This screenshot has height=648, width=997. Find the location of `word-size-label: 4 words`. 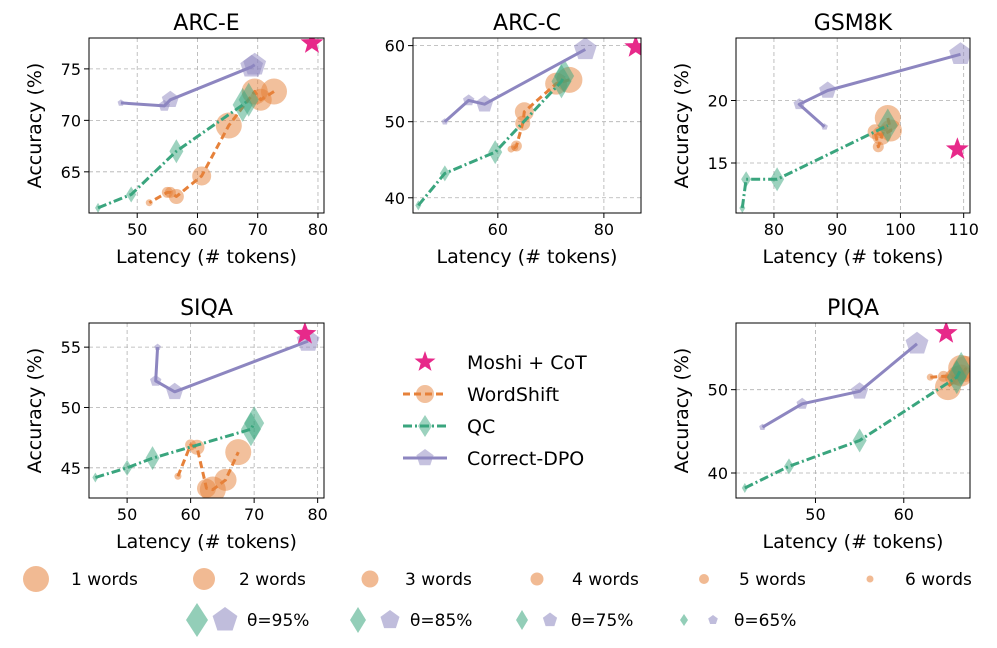

word-size-label: 4 words is located at coordinates (605, 580).